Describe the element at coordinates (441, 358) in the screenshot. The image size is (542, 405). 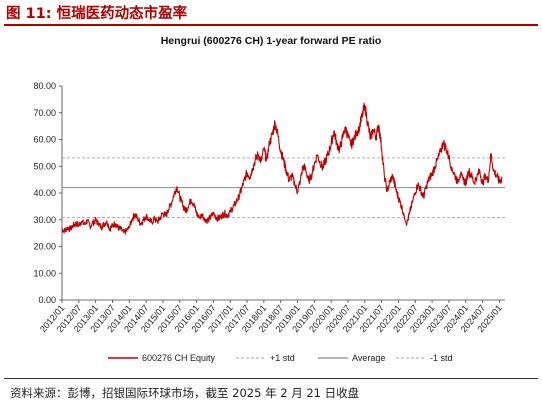
I see `legend-label: -1 std` at that location.